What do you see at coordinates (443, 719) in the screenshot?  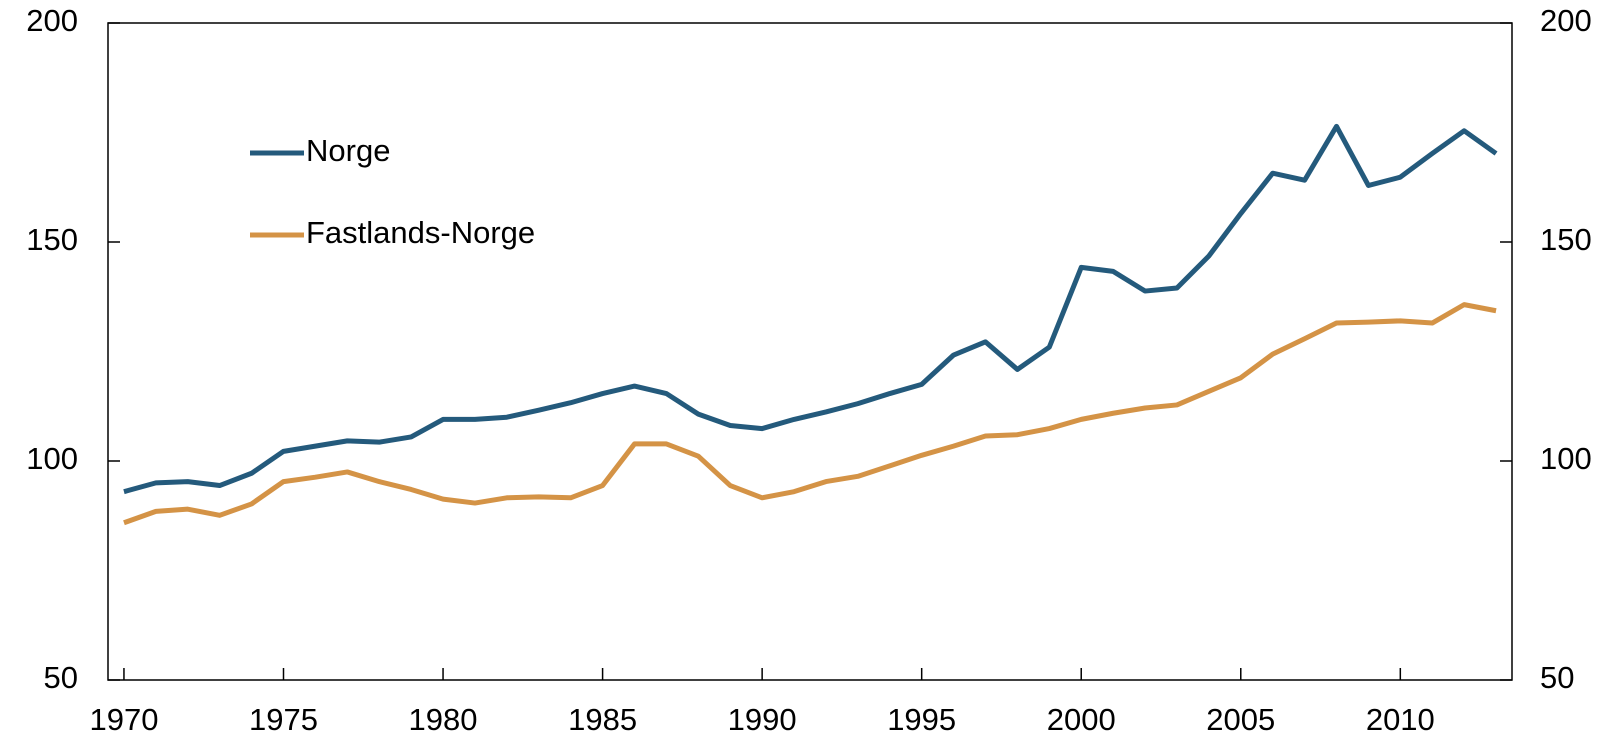 I see `x-tick-label: 1980` at bounding box center [443, 719].